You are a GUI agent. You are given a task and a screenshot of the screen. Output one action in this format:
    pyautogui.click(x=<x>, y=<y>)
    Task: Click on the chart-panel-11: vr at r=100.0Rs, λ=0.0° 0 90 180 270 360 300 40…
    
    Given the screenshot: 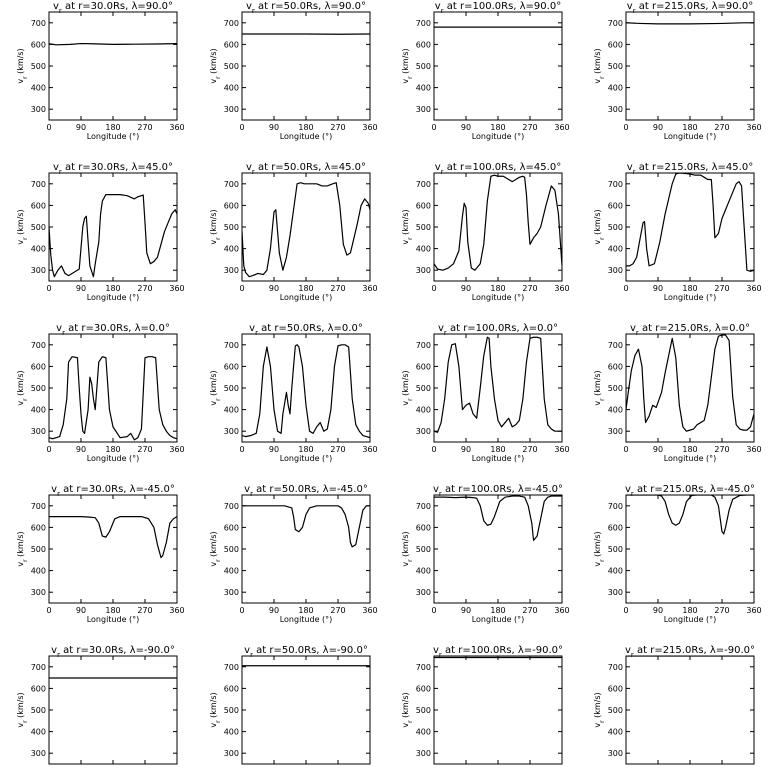 What is the action you would take?
    pyautogui.click(x=485, y=393)
    